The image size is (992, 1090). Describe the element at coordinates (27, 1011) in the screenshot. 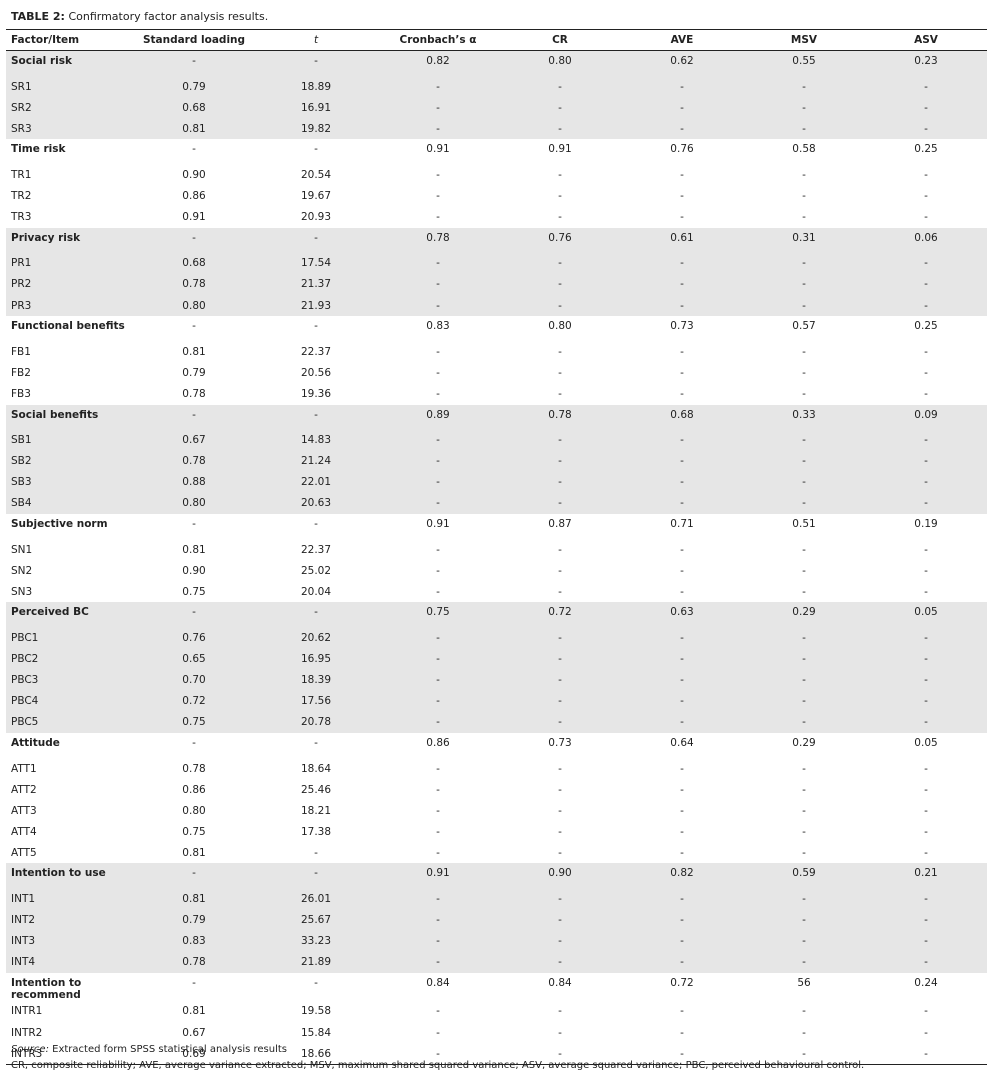

I see `cell: INTR1` at that location.